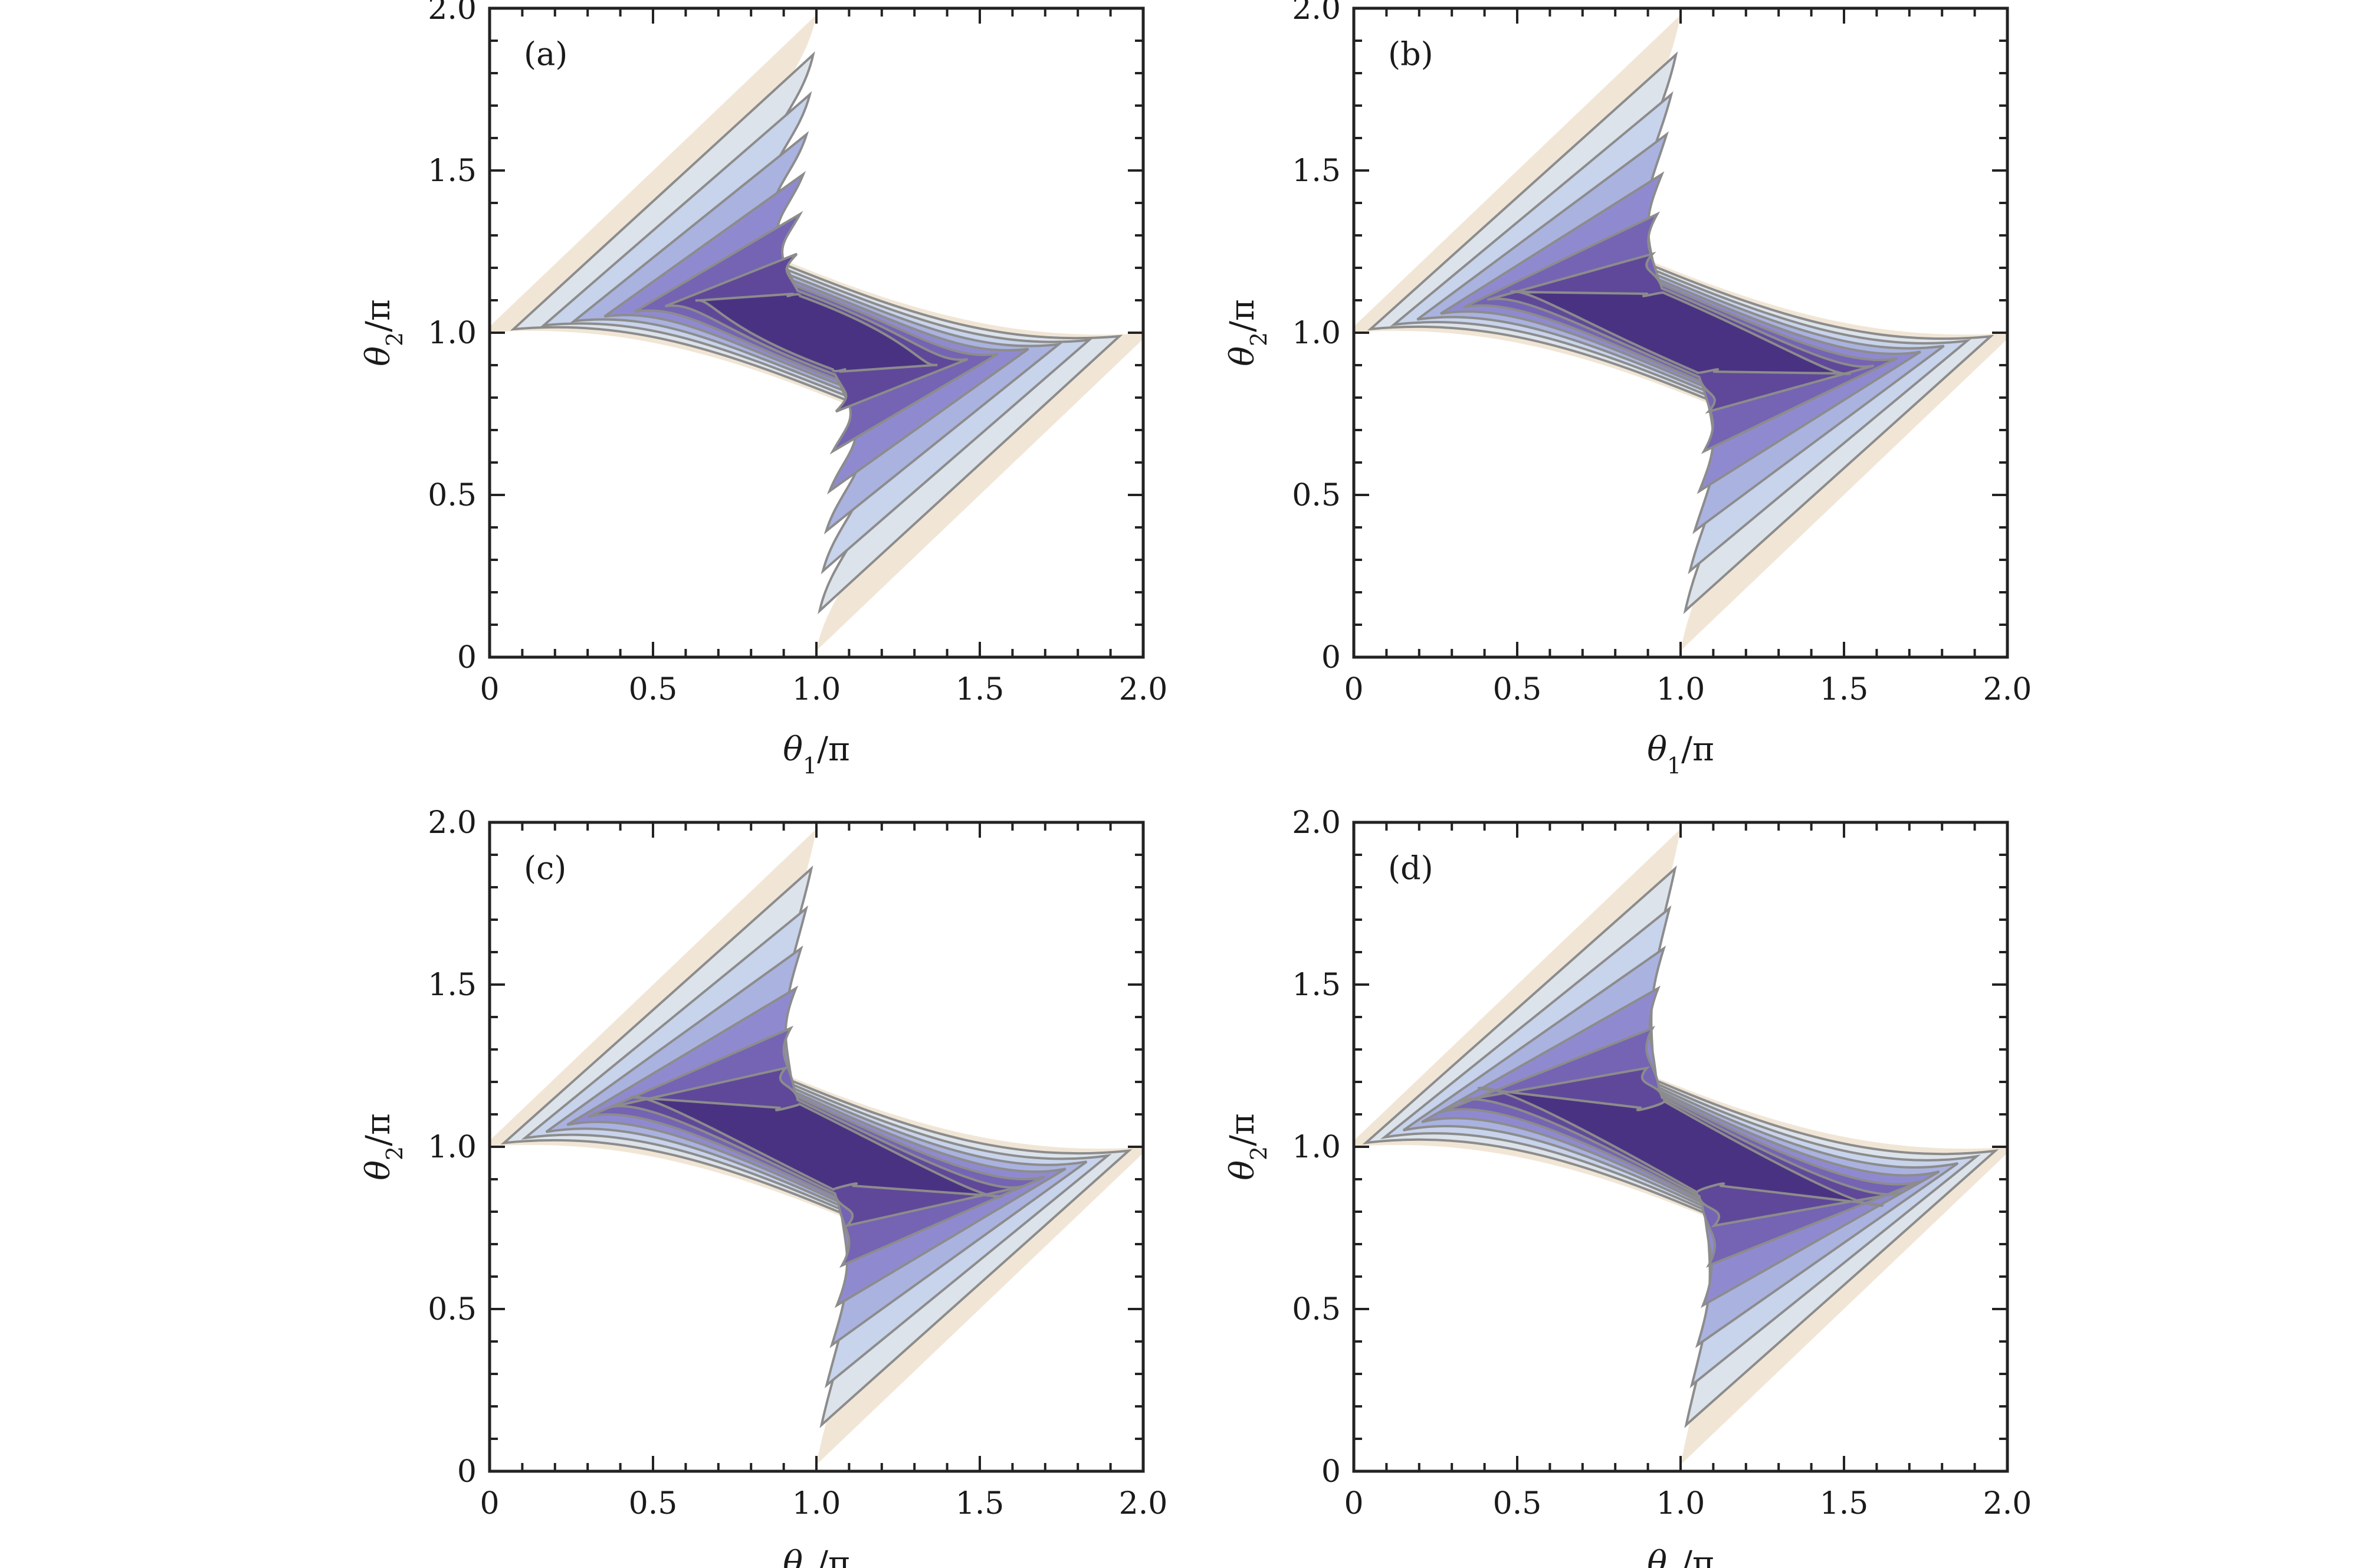 The height and width of the screenshot is (1568, 2369). Describe the element at coordinates (545, 54) in the screenshot. I see `panel-label: (a)` at that location.